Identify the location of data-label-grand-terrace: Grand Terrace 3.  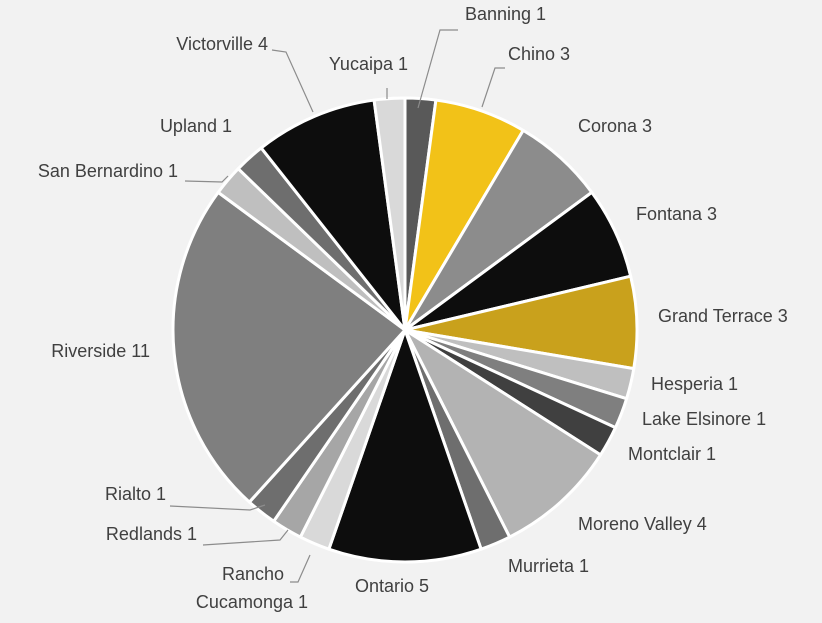
(723, 316).